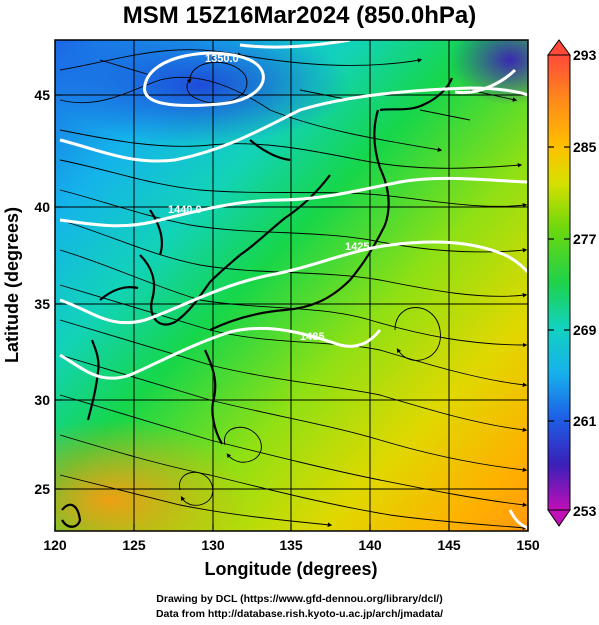 The image size is (599, 625). I want to click on colorbar-bar, so click(559, 282).